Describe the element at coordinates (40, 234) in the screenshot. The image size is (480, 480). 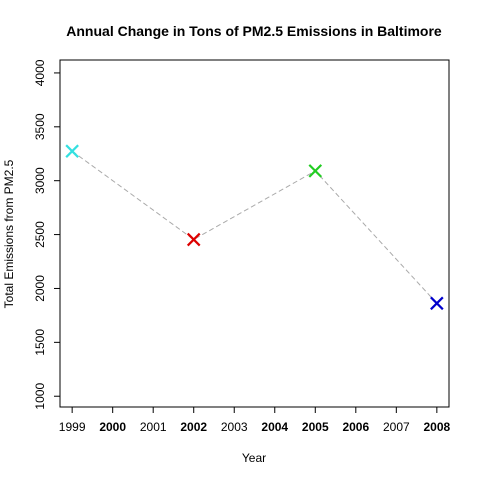
I see `y-tick-label: 2500` at that location.